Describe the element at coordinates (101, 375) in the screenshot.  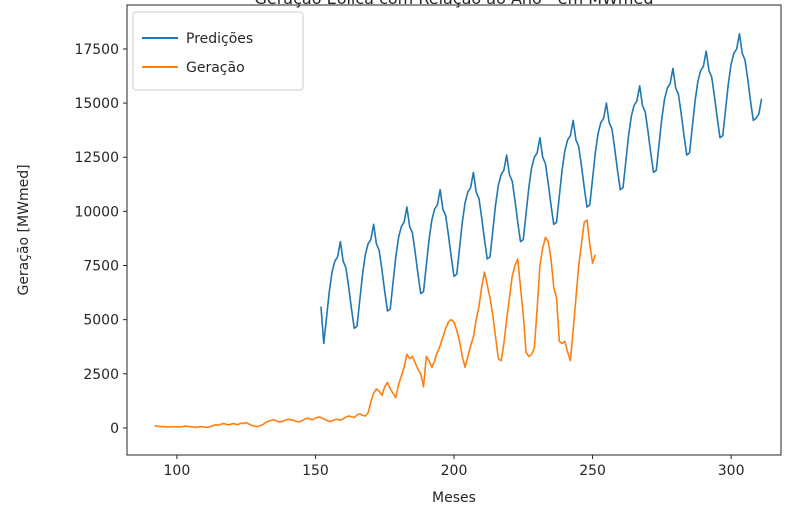
I see `y-tick-label: 2500` at that location.